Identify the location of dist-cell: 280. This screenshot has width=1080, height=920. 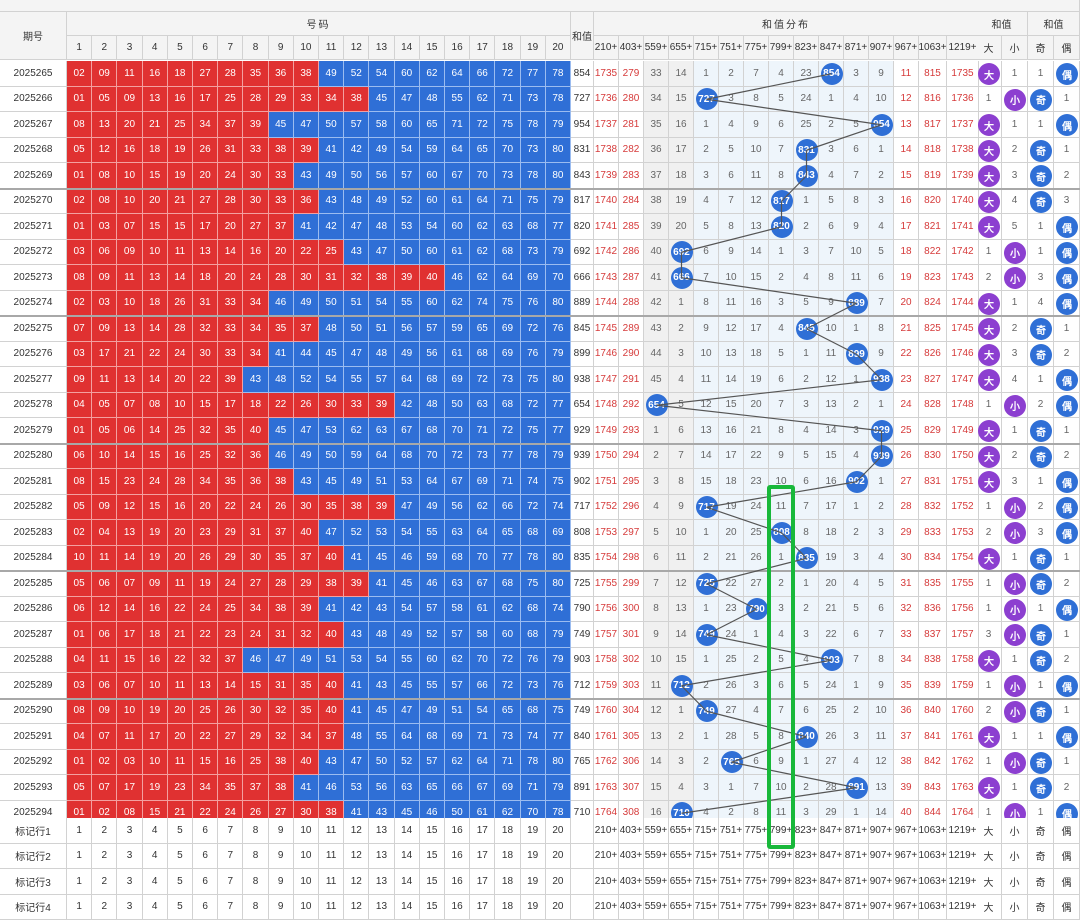
(631, 99).